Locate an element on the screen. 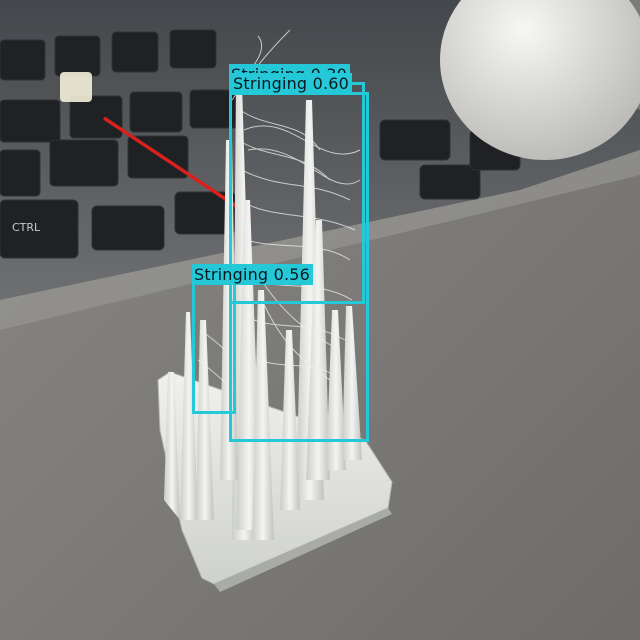 This screenshot has height=640, width=640. key-label-ctrl: CTRL is located at coordinates (26, 227).